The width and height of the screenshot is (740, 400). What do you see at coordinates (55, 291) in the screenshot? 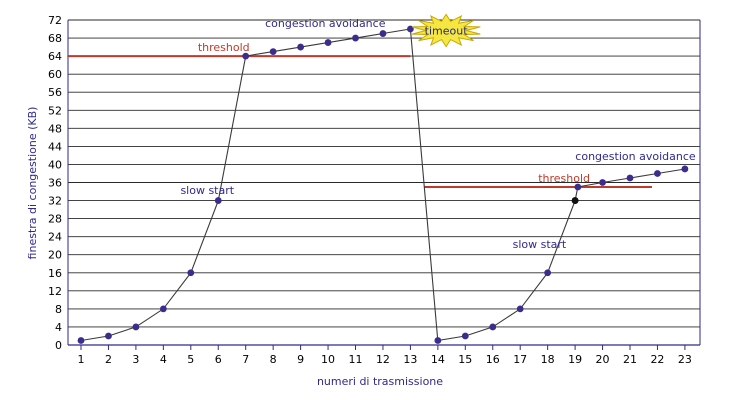
I see `y-tick-label: 12` at bounding box center [55, 291].